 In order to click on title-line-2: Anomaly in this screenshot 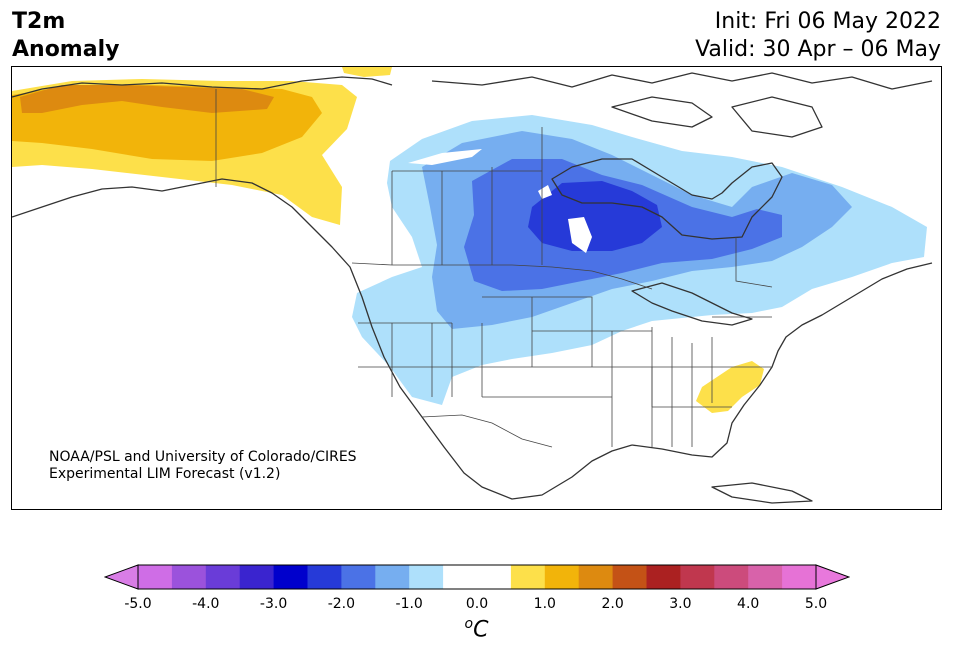, I will do `click(66, 49)`.